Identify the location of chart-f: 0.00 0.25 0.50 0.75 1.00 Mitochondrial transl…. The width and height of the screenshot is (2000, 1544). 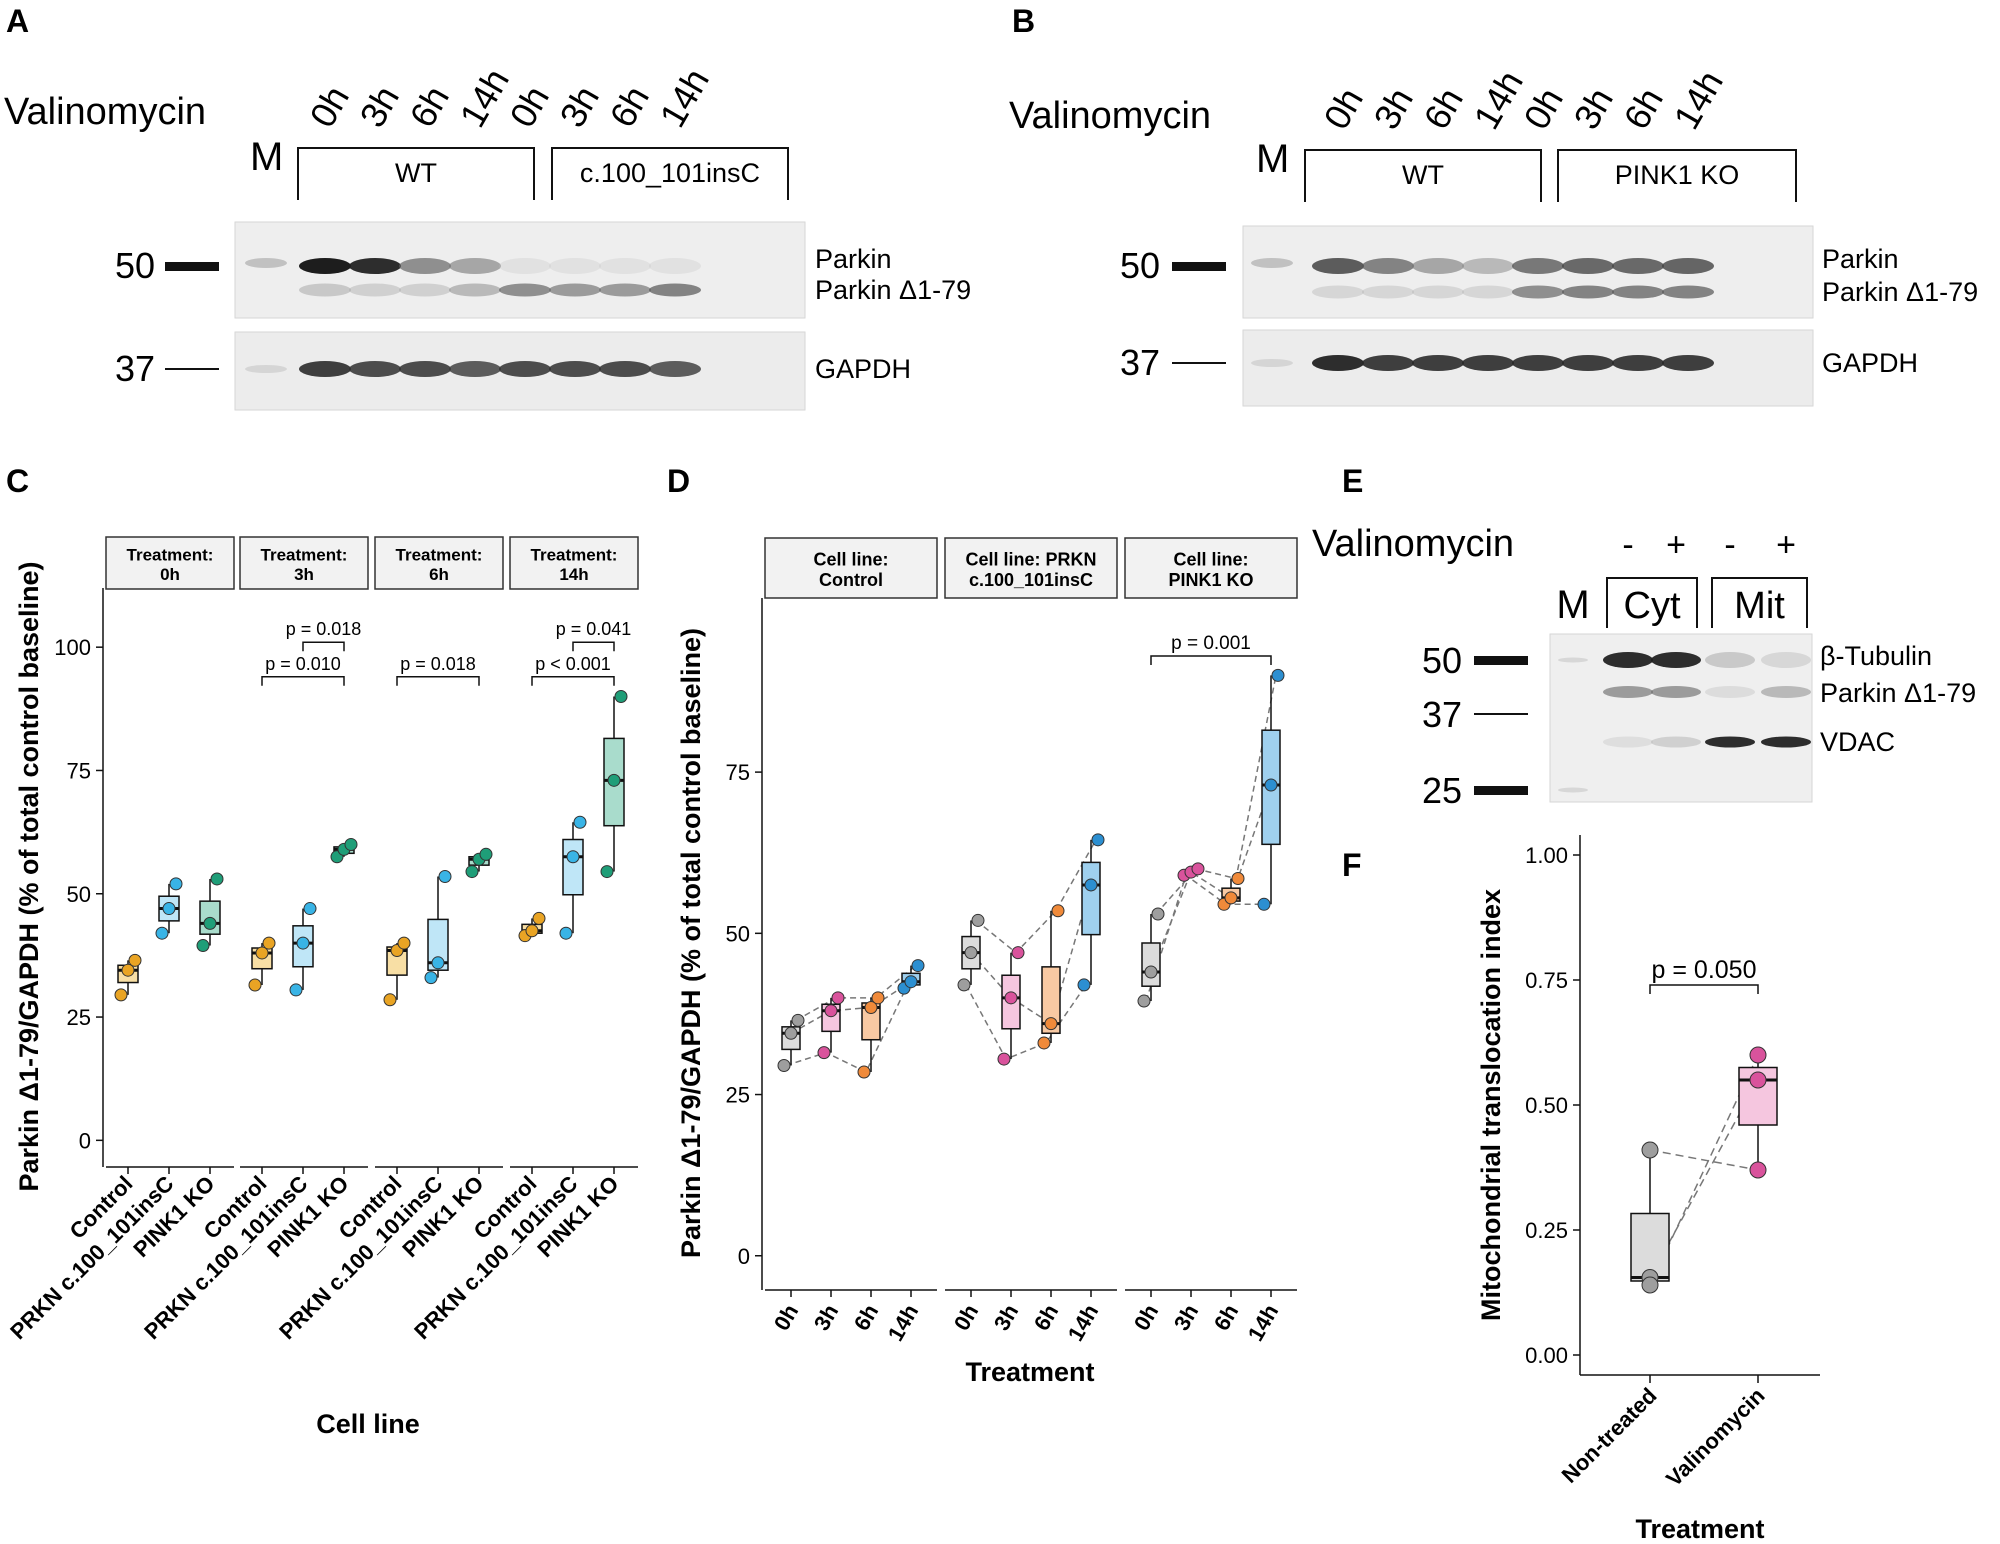
(1648, 1189).